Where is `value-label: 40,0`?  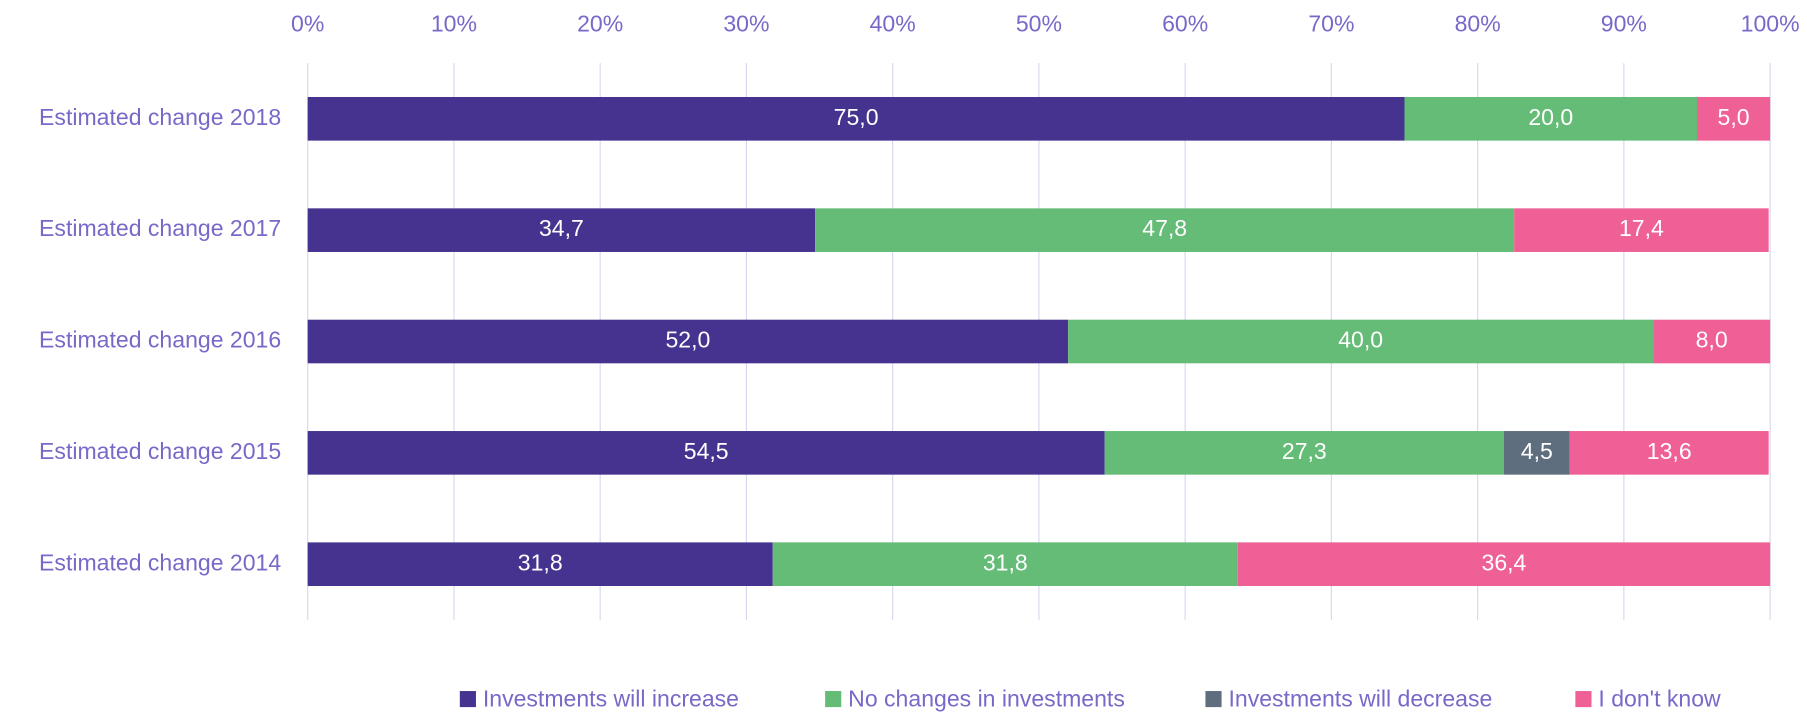
value-label: 40,0 is located at coordinates (1360, 340).